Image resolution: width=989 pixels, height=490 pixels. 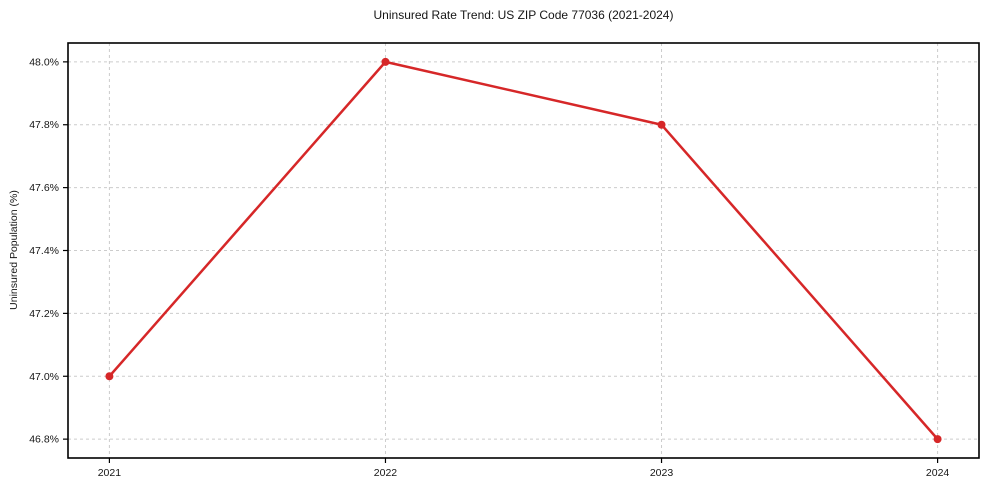 What do you see at coordinates (44, 251) in the screenshot?
I see `y-tick-label: 47.4%` at bounding box center [44, 251].